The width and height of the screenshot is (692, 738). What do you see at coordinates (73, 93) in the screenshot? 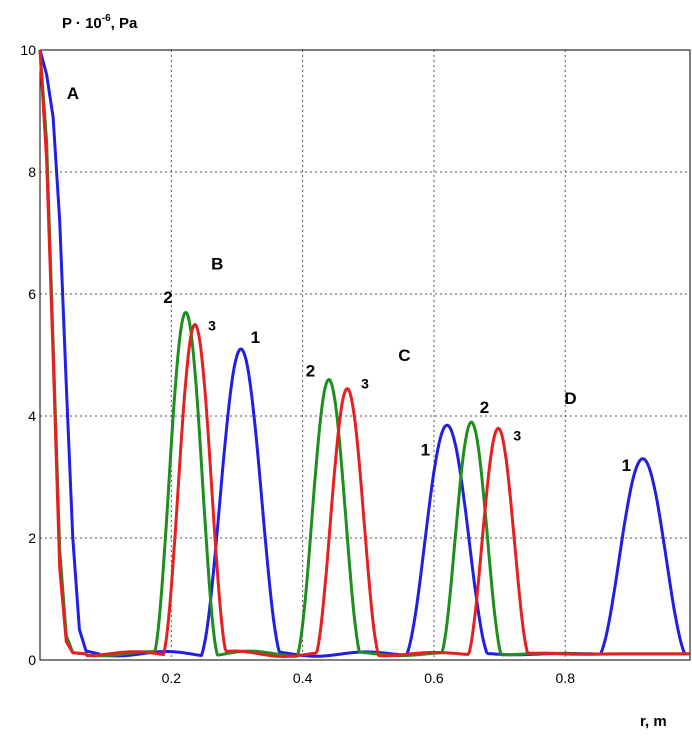
I see `annotation-label: A` at bounding box center [73, 93].